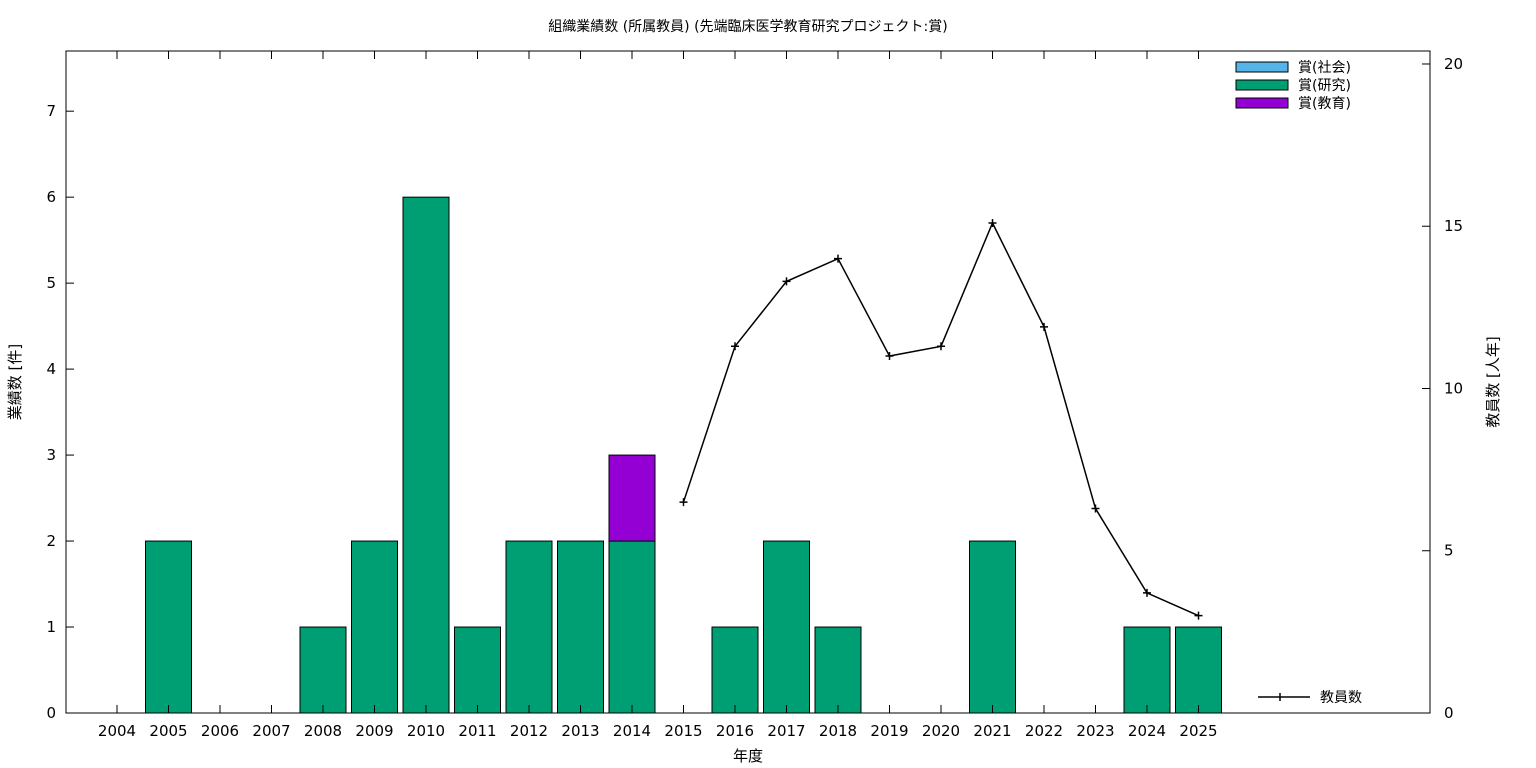  Describe the element at coordinates (786, 731) in the screenshot. I see `x-tick-label: 2017` at that location.